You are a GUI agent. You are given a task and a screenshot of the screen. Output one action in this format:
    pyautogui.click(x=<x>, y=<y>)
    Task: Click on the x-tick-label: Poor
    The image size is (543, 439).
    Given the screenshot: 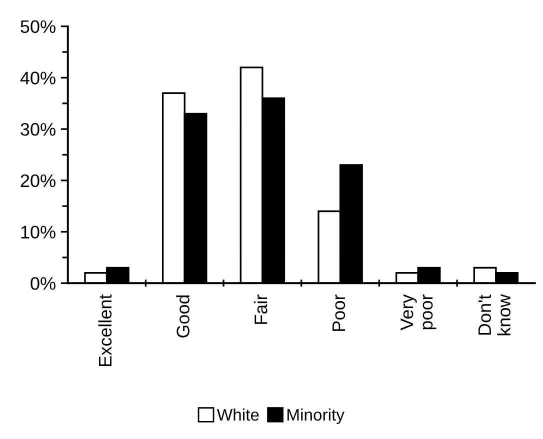 What is the action you would take?
    pyautogui.click(x=339, y=312)
    